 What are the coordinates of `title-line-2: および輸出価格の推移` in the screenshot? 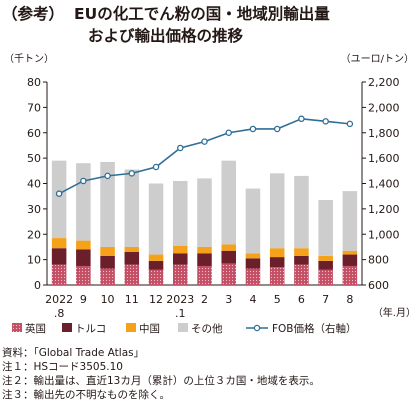 It's located at (166, 36).